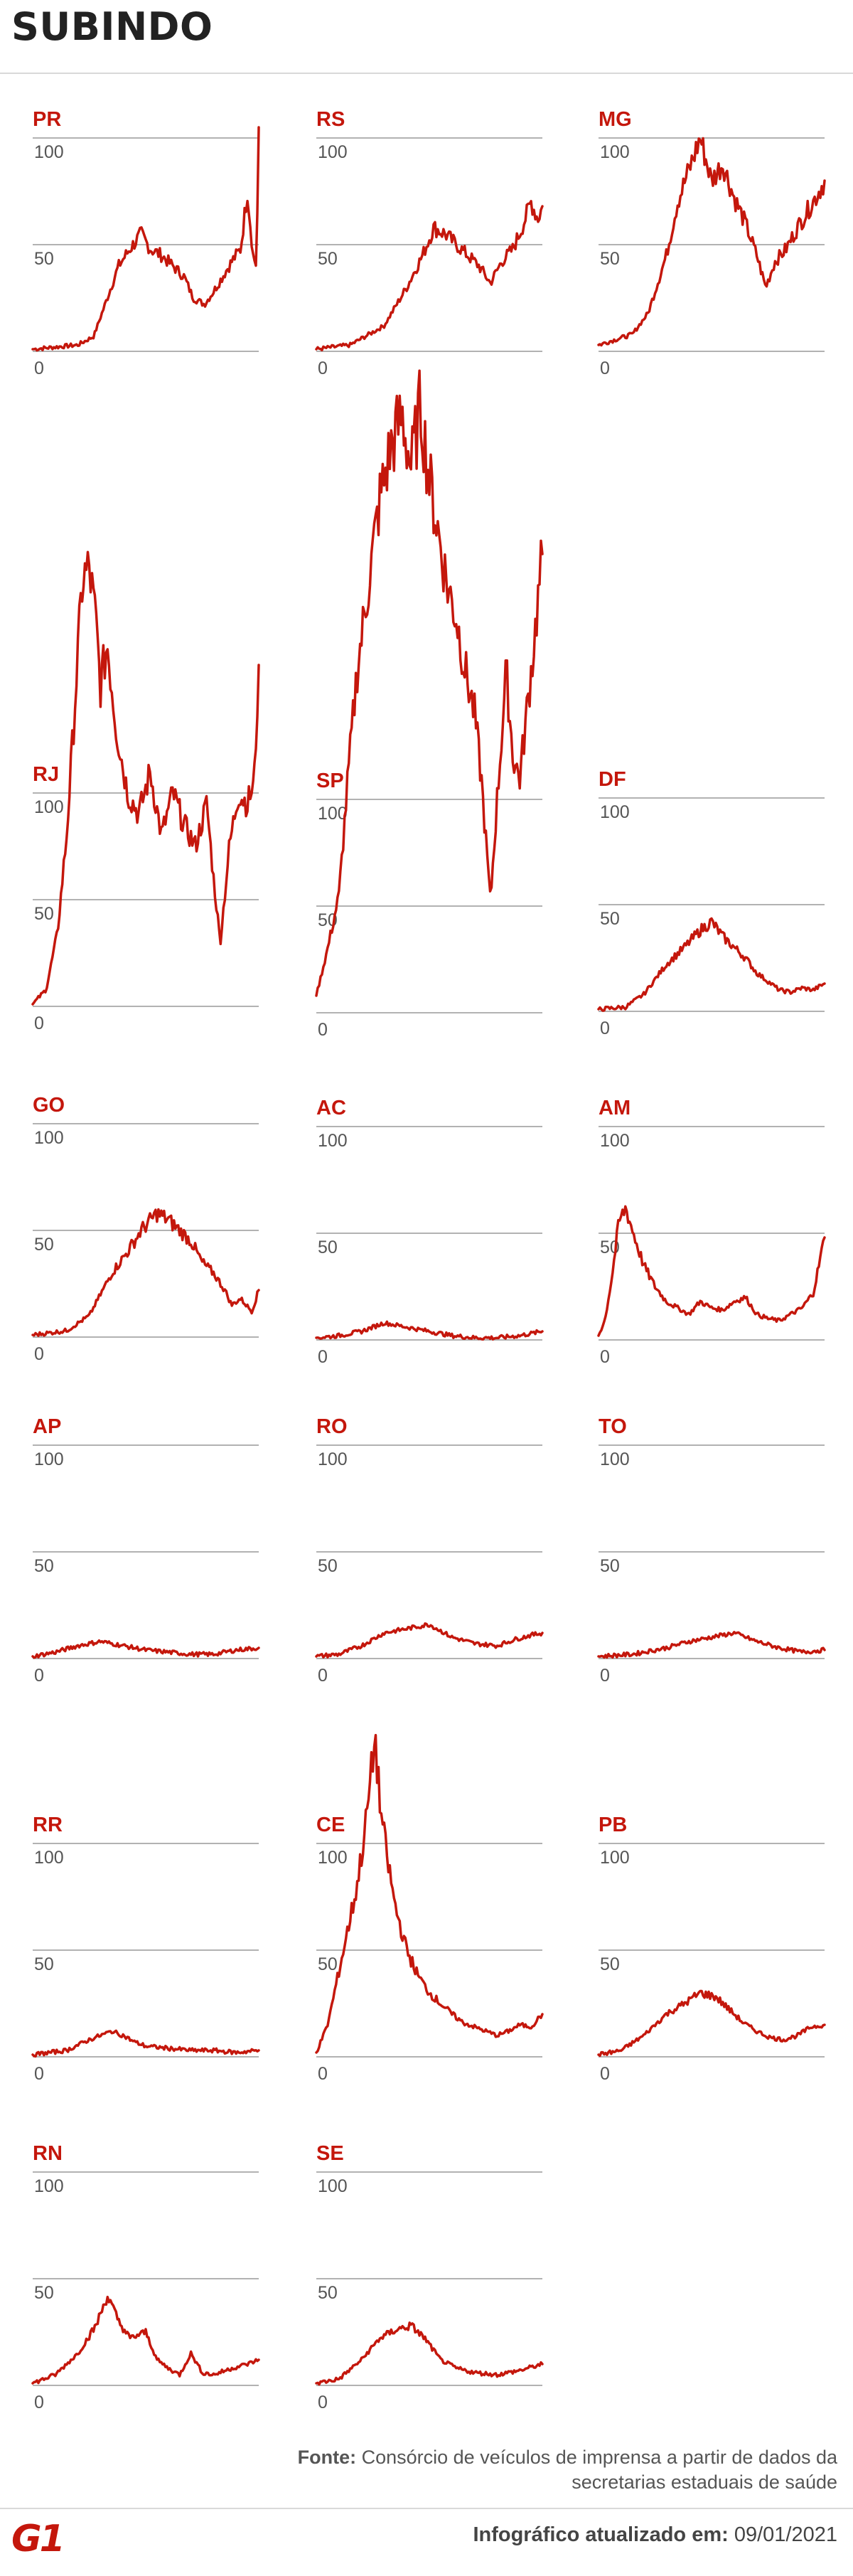  I want to click on series-label-ac: AC, so click(331, 1108).